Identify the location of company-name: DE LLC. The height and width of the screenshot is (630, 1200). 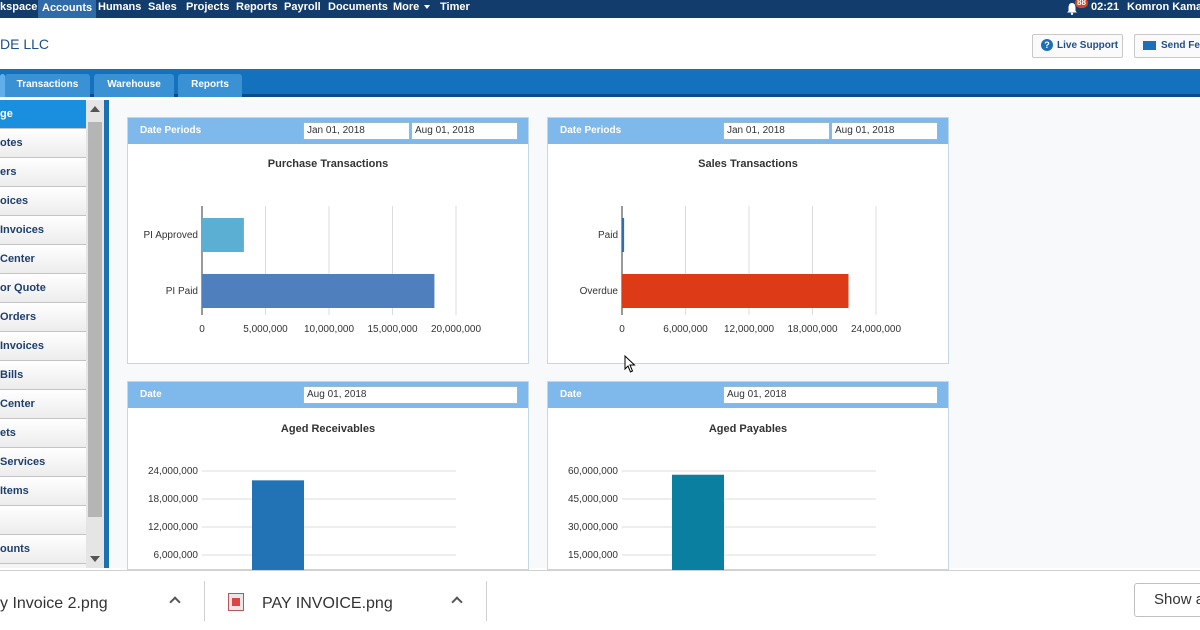
(25, 44).